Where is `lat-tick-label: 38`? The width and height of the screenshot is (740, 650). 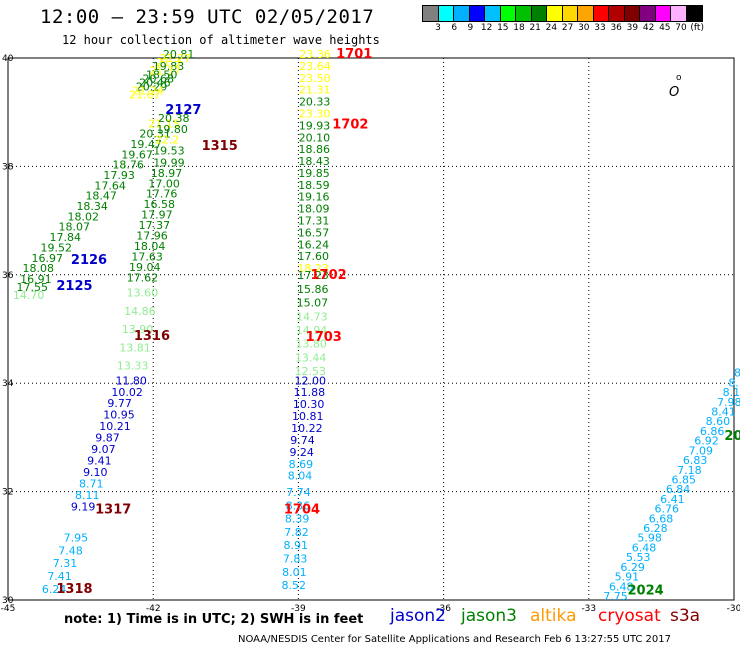
lat-tick-label: 38 is located at coordinates (8, 167).